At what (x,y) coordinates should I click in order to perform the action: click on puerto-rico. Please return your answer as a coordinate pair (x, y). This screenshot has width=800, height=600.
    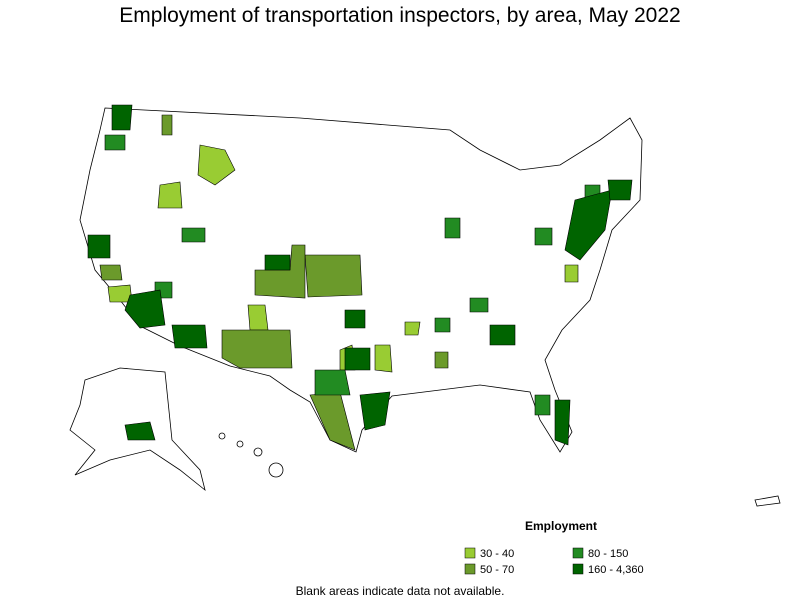
    Looking at the image, I should click on (767, 501).